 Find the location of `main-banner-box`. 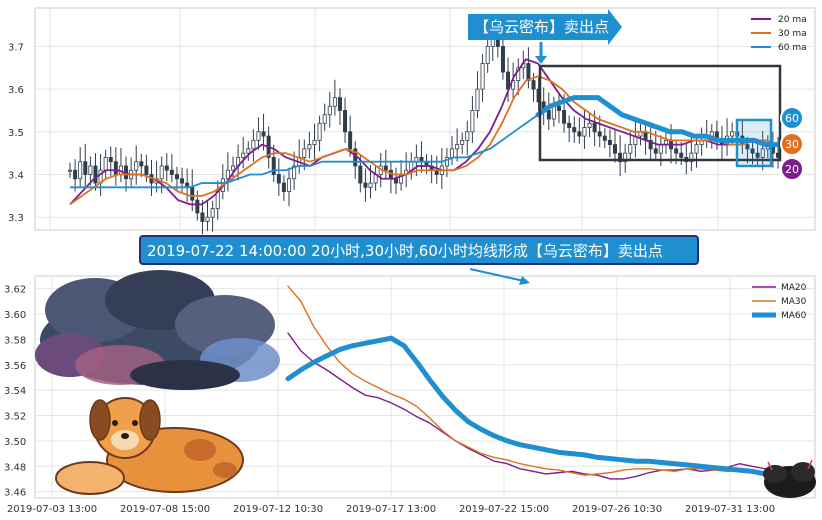

main-banner-box is located at coordinates (419, 250).